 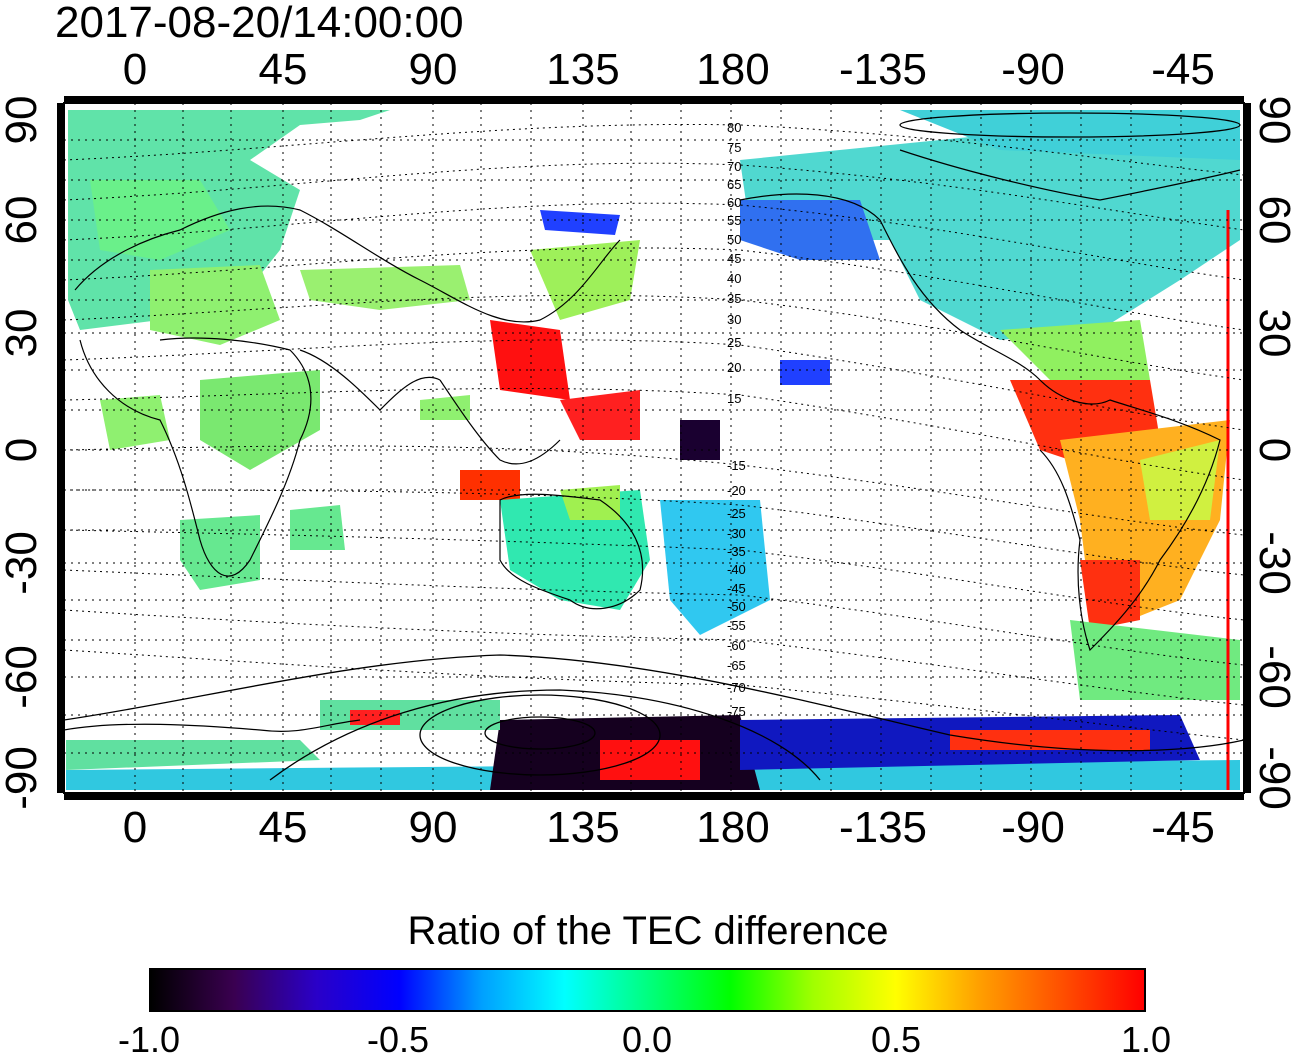 What do you see at coordinates (736, 513) in the screenshot?
I see `mlat-label: -25` at bounding box center [736, 513].